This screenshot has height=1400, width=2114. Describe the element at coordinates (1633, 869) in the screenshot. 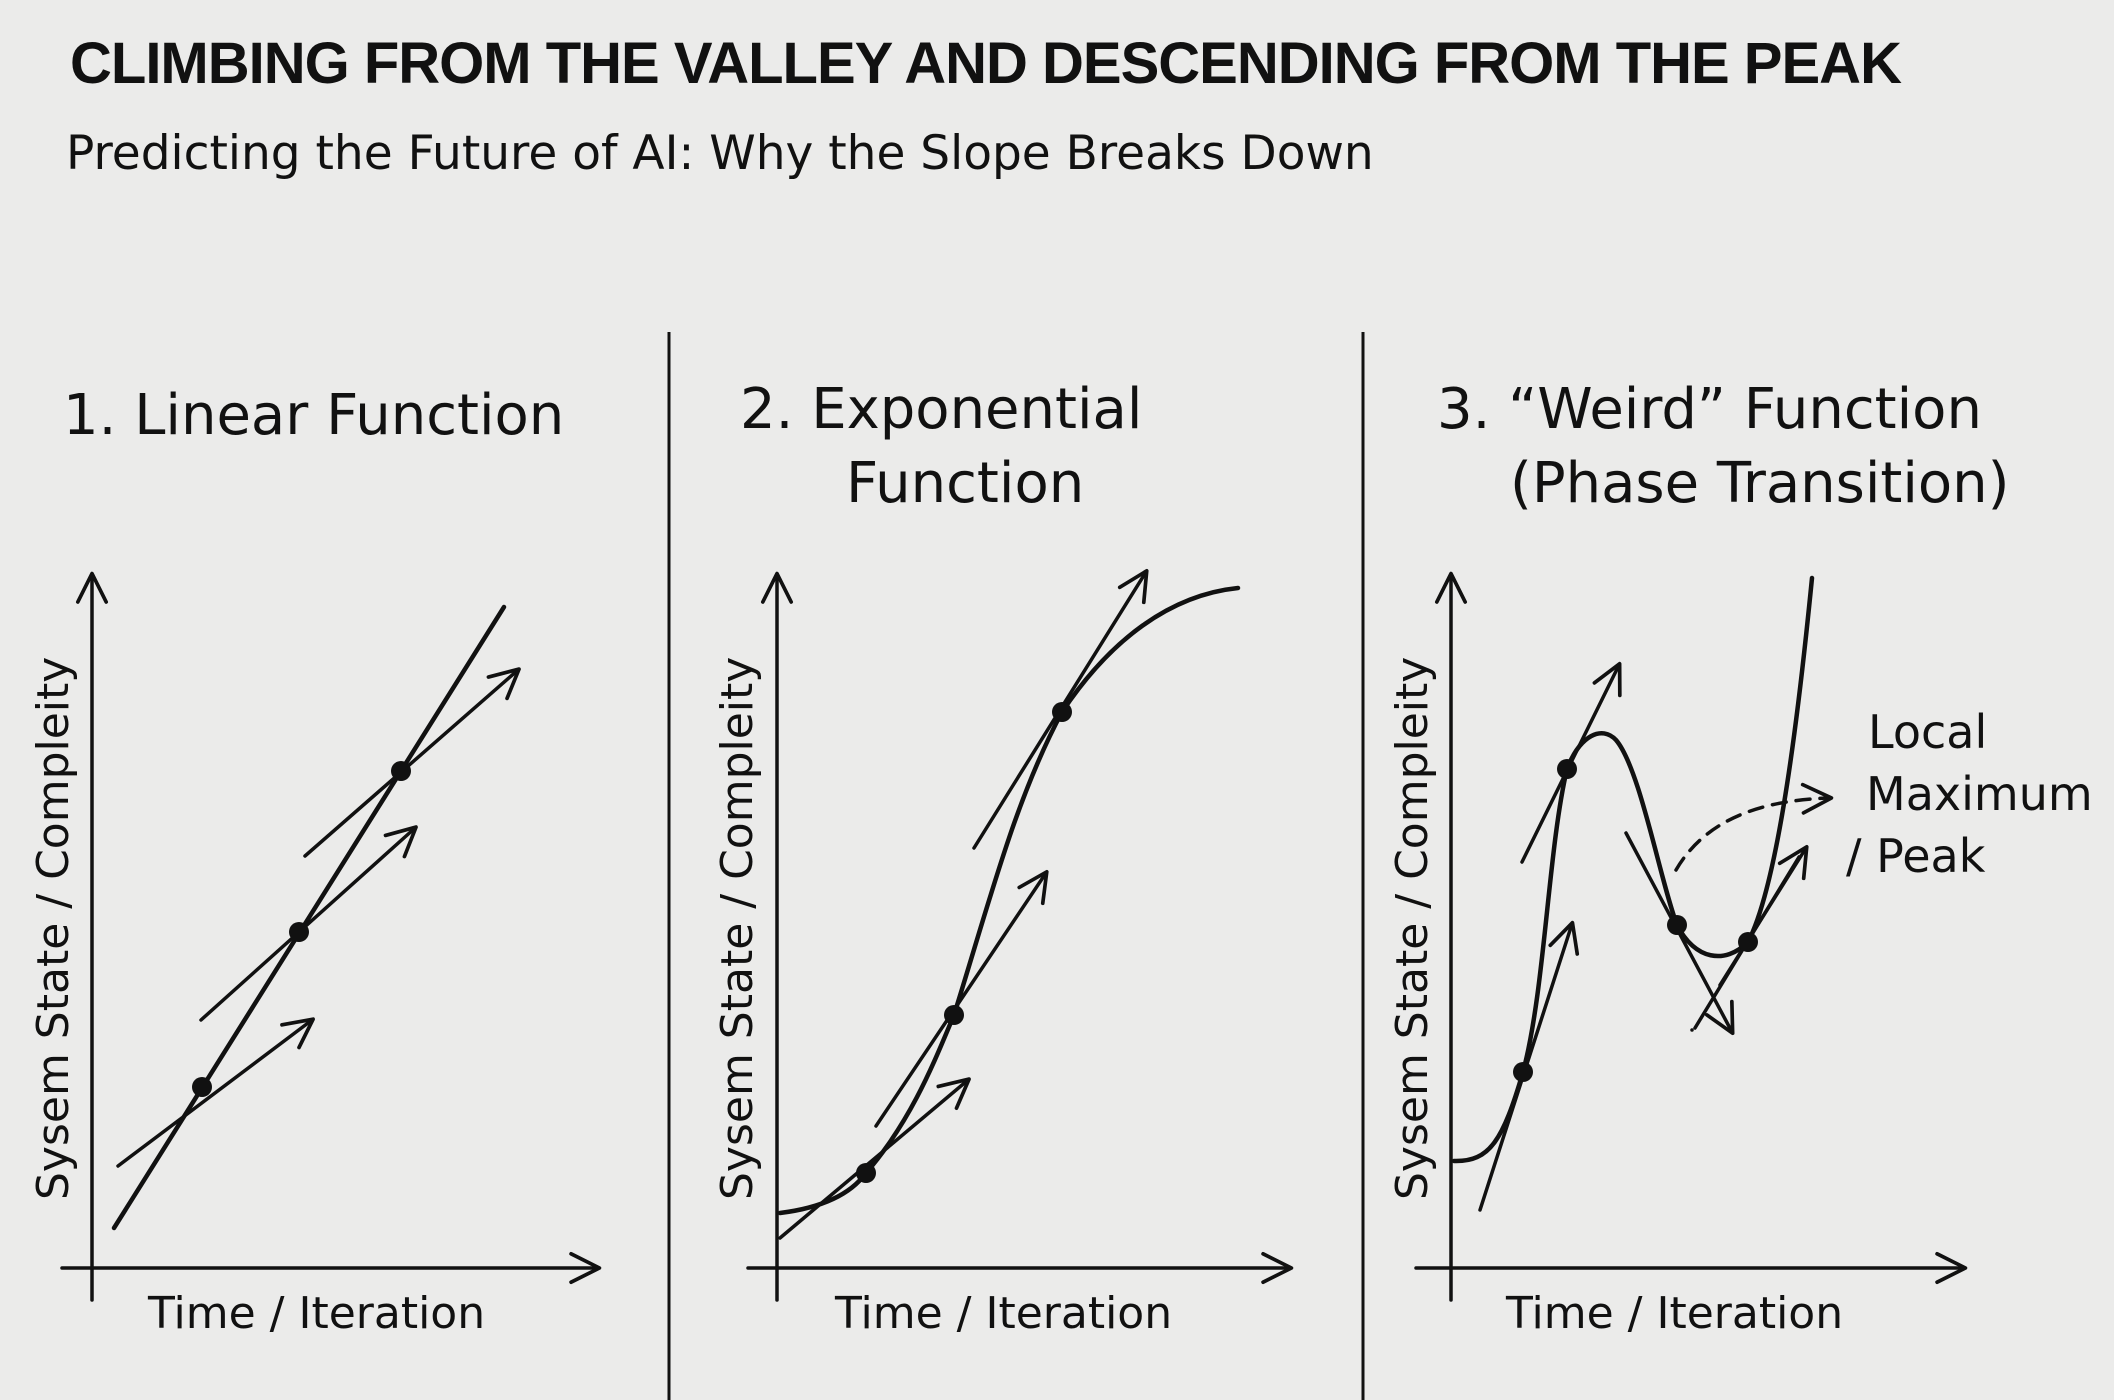

I see `phase-transition-curve` at that location.